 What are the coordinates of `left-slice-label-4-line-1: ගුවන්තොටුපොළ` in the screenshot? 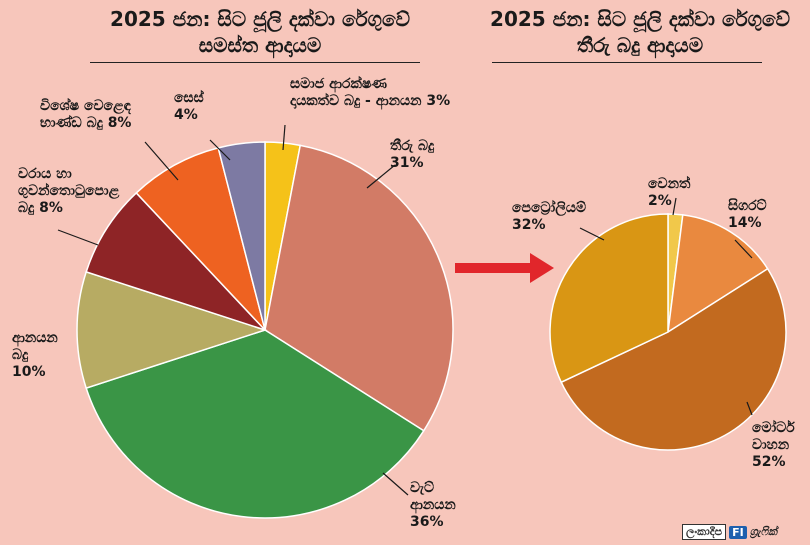 It's located at (69, 191).